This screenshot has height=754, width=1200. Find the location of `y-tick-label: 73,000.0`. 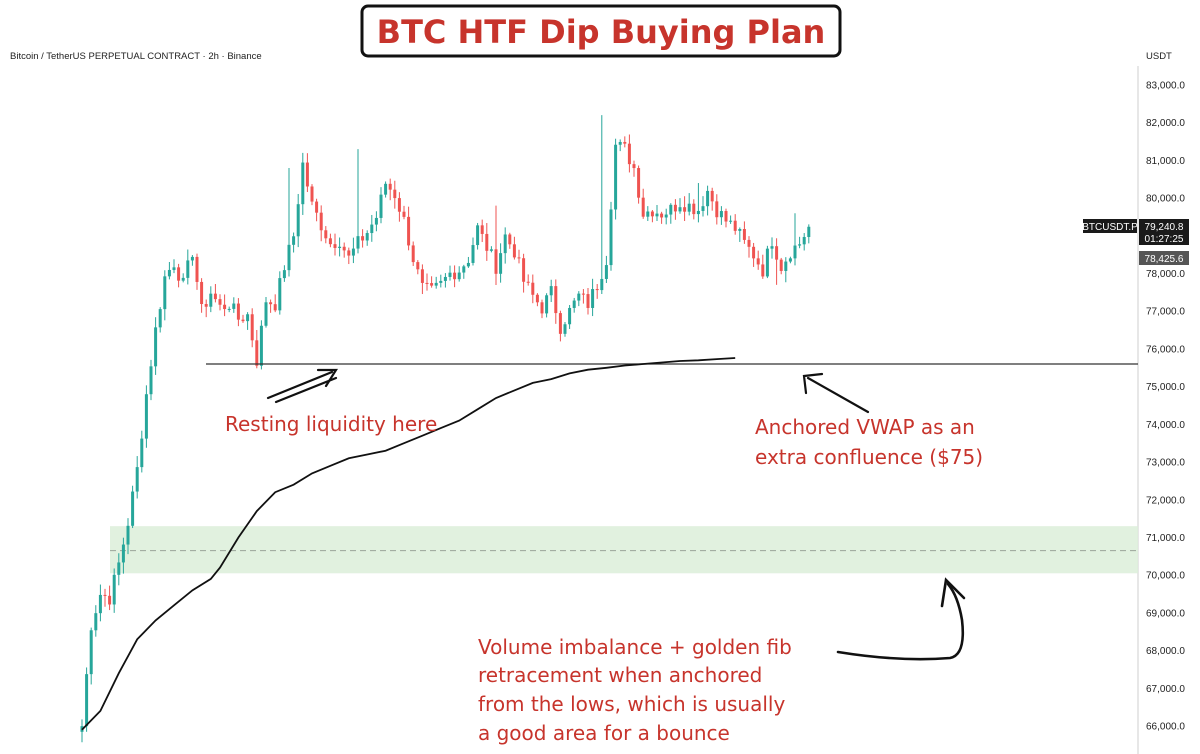

y-tick-label: 73,000.0 is located at coordinates (1165, 463).